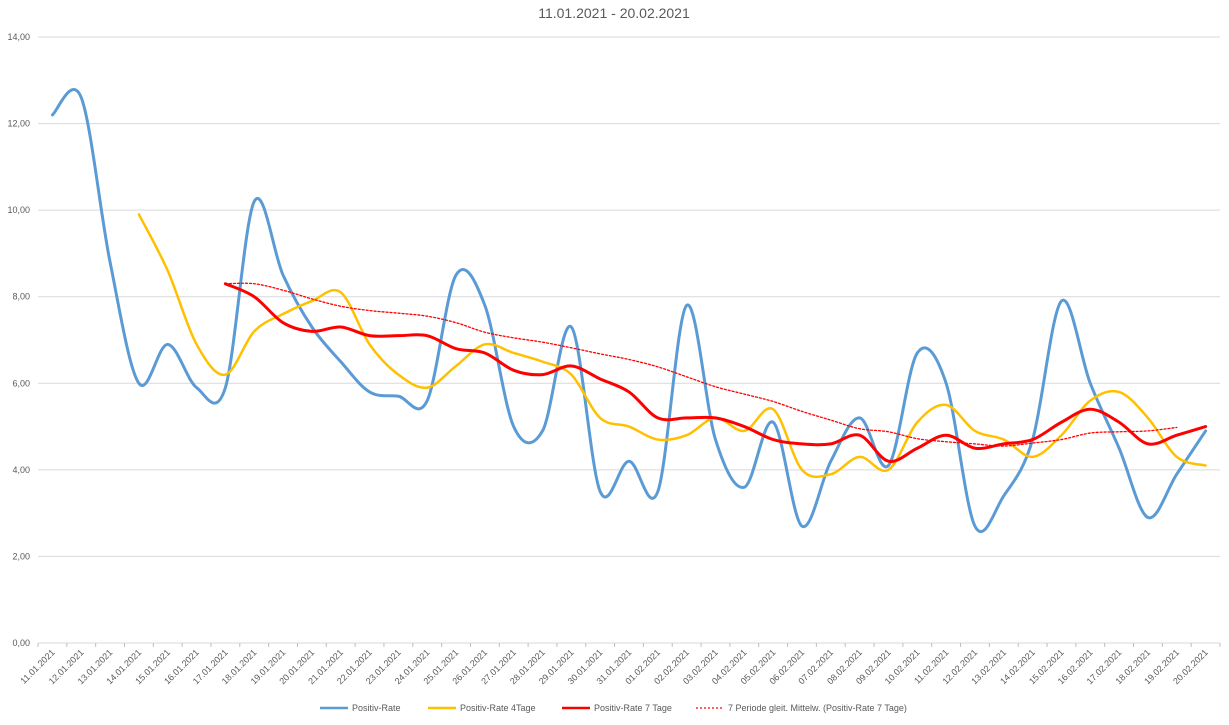  I want to click on y-tick-label: 0,00, so click(21, 643).